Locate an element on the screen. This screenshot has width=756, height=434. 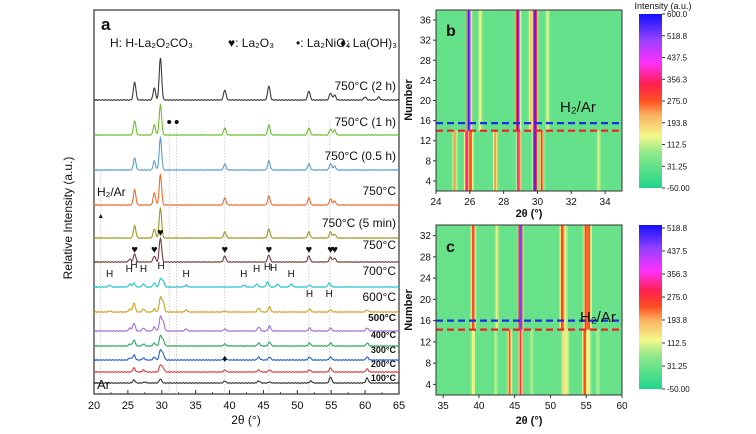
y-tick-label: 8 is located at coordinates (428, 161).